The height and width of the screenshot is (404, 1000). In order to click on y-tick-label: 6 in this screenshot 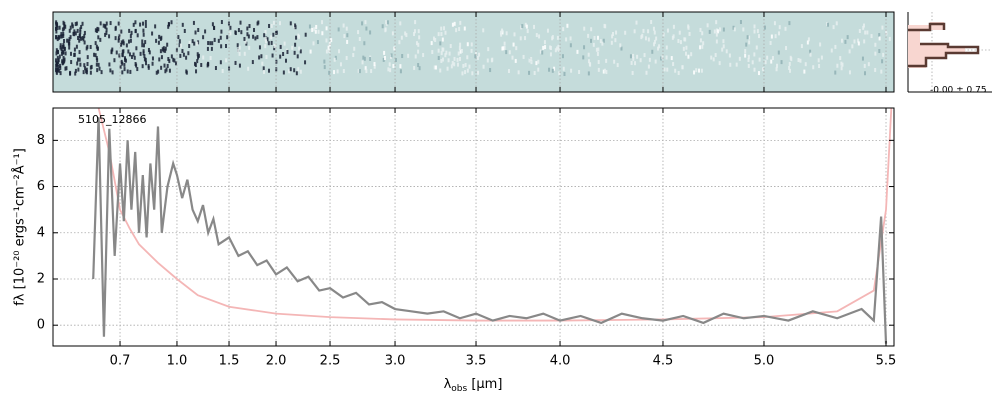, I will do `click(41, 186)`.